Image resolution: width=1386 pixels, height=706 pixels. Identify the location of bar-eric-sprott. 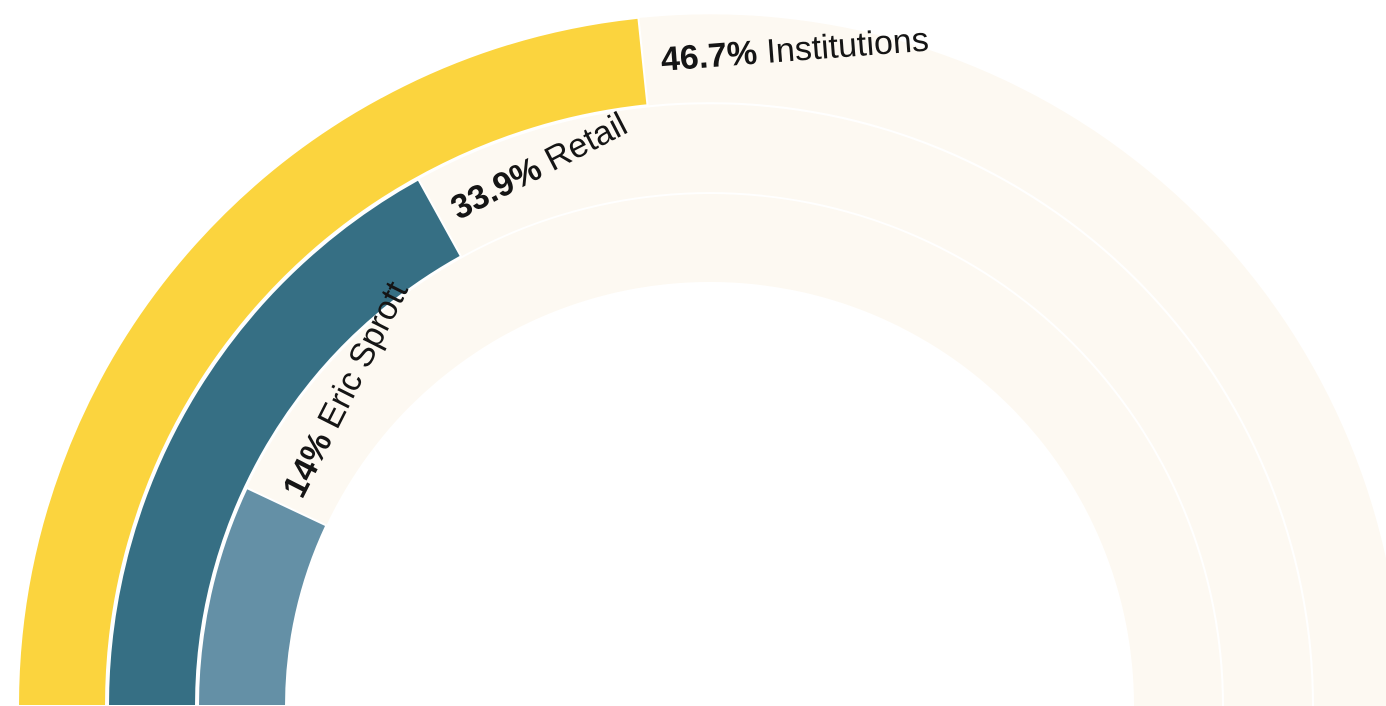
(262, 596).